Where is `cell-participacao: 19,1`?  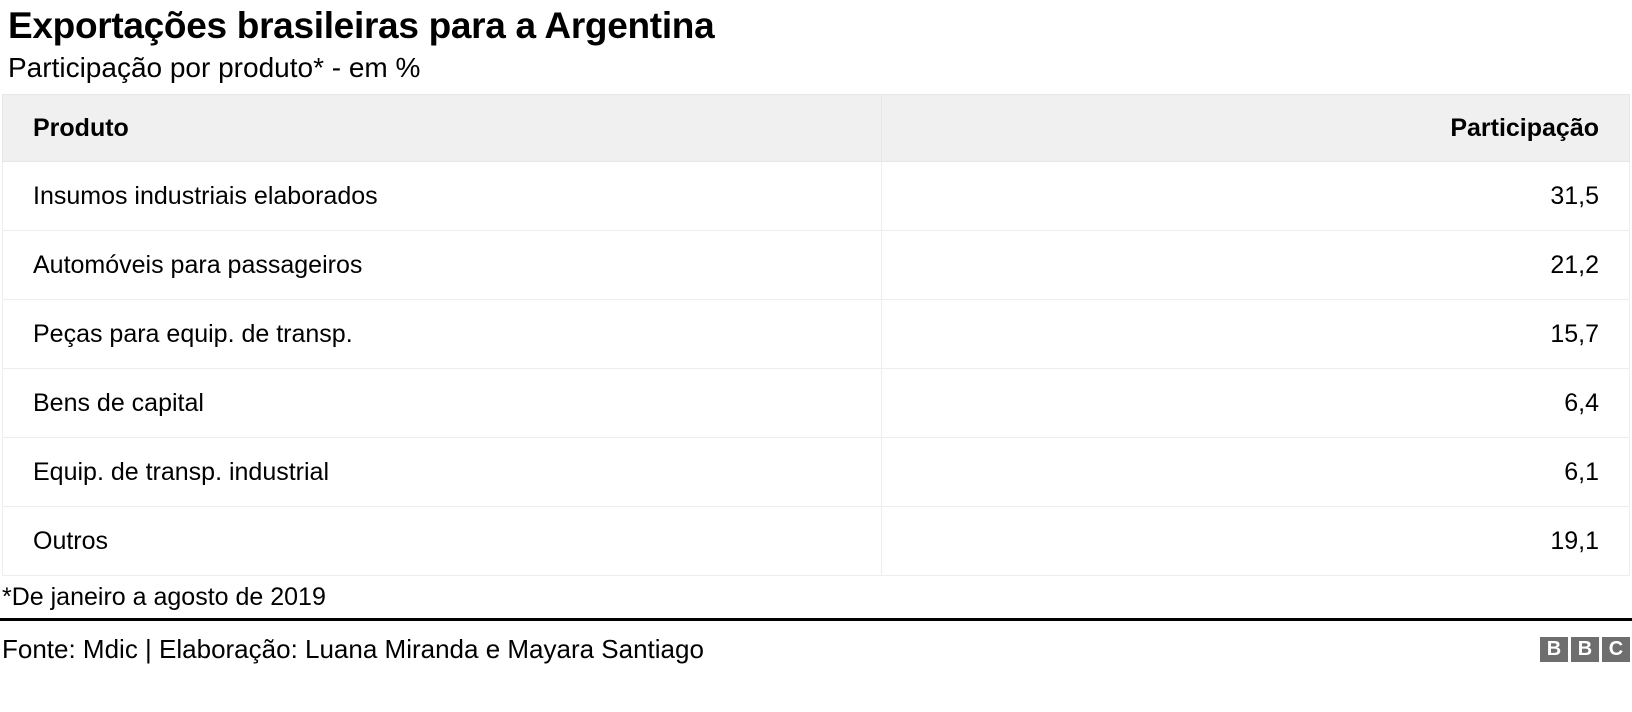
cell-participacao: 19,1 is located at coordinates (1255, 541).